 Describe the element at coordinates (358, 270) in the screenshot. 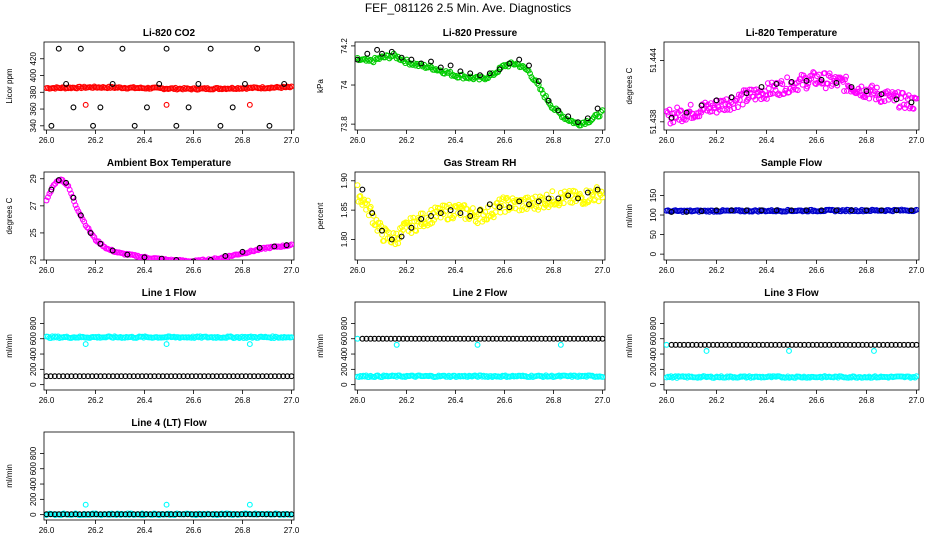

I see `x-tick-label: 26.0` at that location.